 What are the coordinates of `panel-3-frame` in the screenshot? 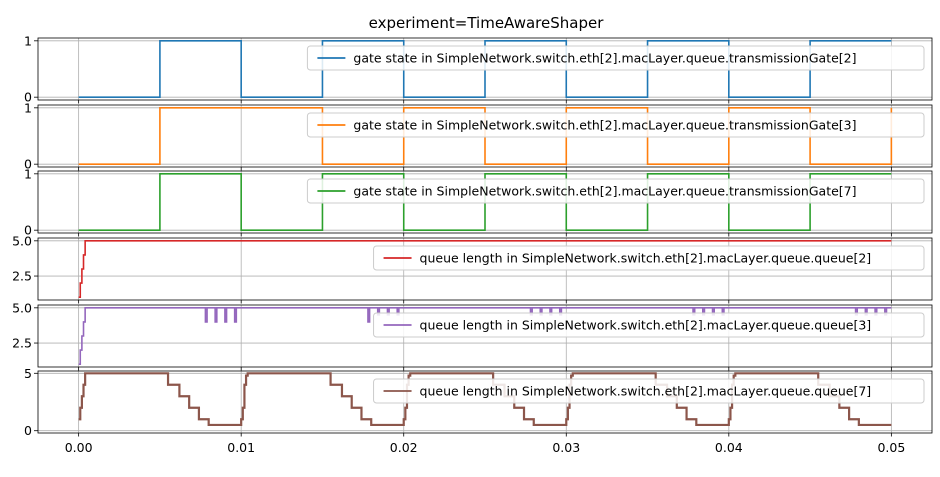 It's located at (485, 202).